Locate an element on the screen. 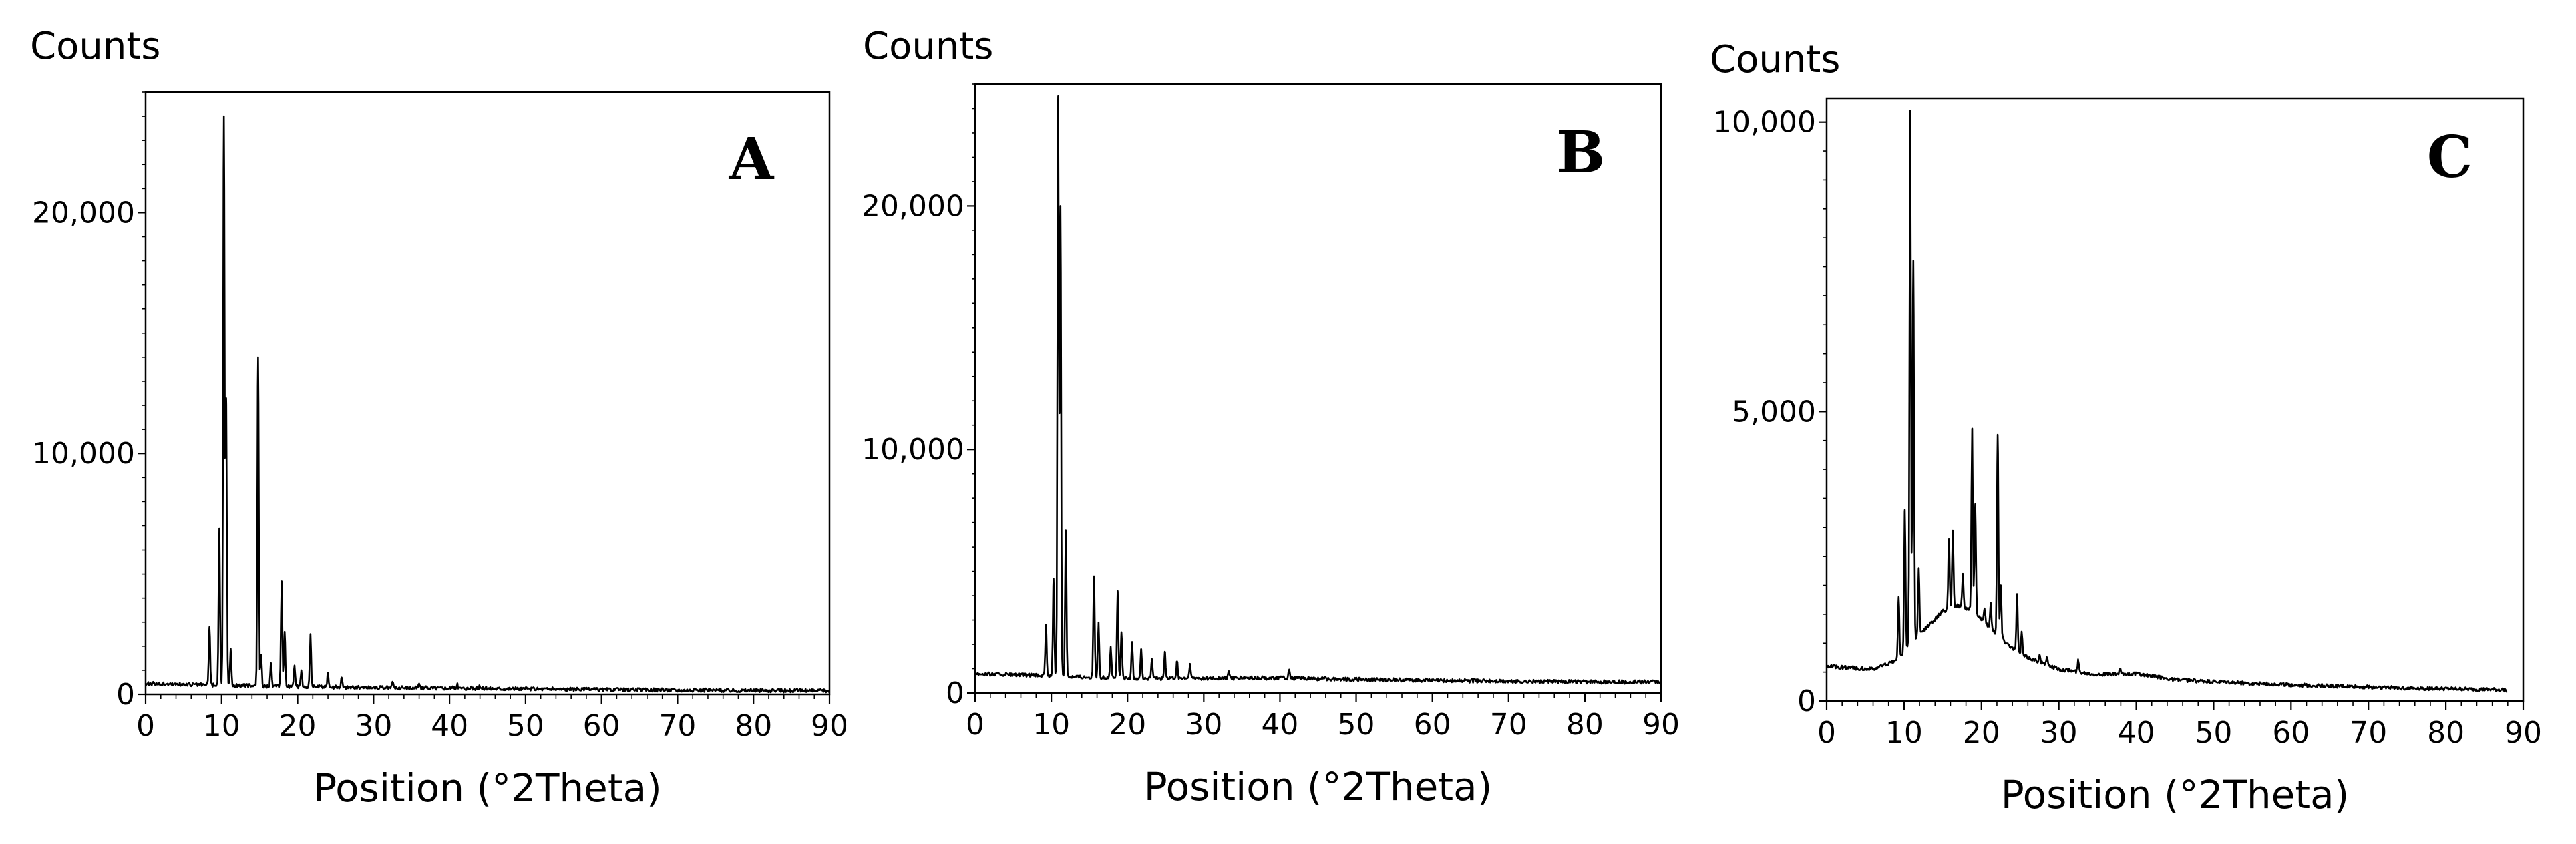 Image resolution: width=2576 pixels, height=844 pixels. panel-letter: B is located at coordinates (1582, 152).